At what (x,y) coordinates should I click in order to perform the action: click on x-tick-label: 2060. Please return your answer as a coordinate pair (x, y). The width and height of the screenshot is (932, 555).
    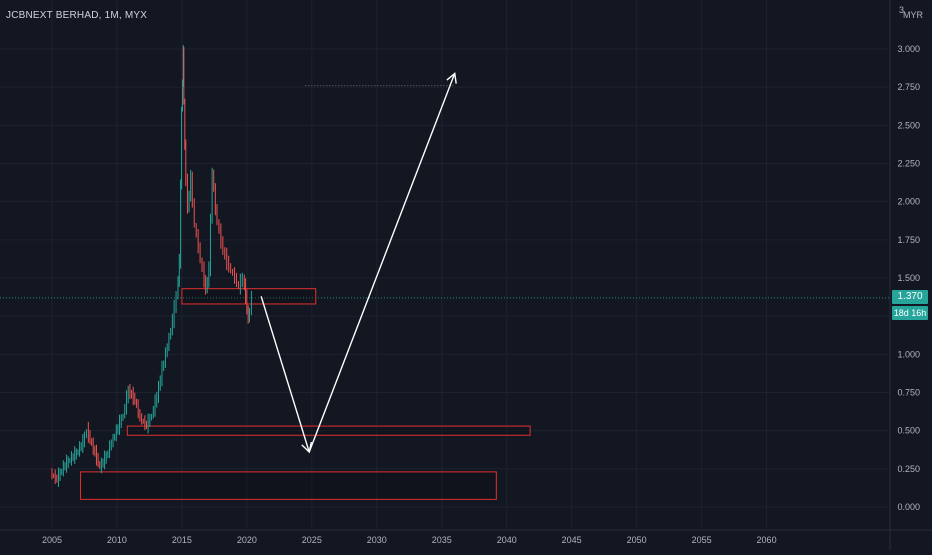
    Looking at the image, I should click on (767, 540).